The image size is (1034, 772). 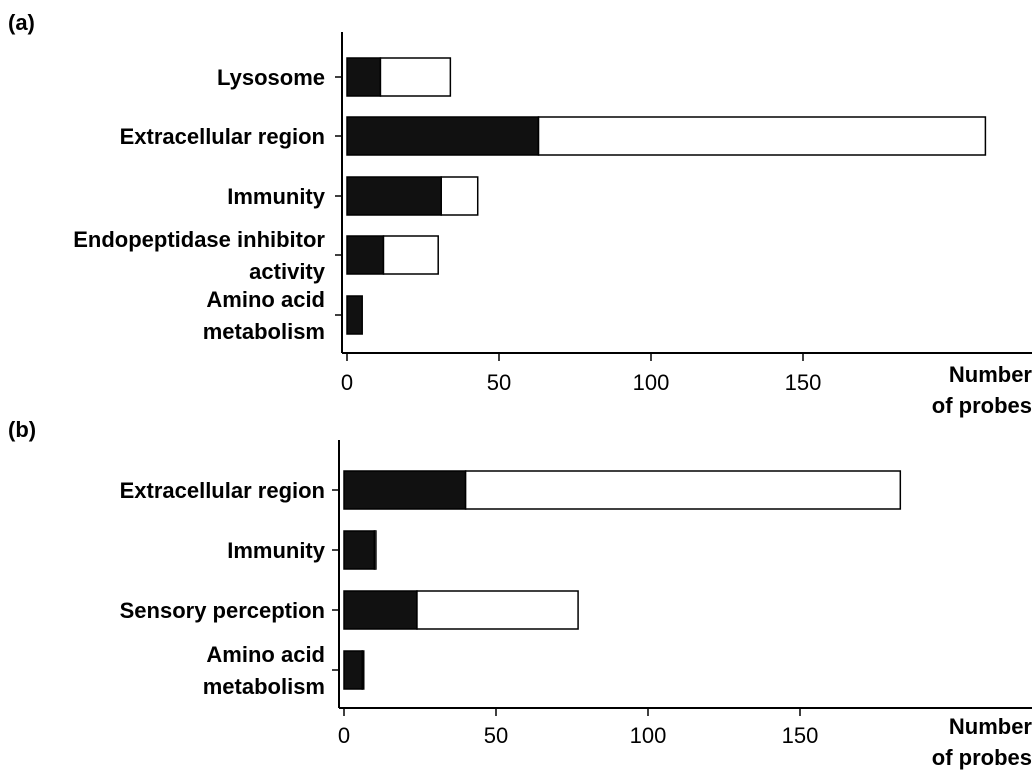 I want to click on category-label: activity, so click(x=287, y=271).